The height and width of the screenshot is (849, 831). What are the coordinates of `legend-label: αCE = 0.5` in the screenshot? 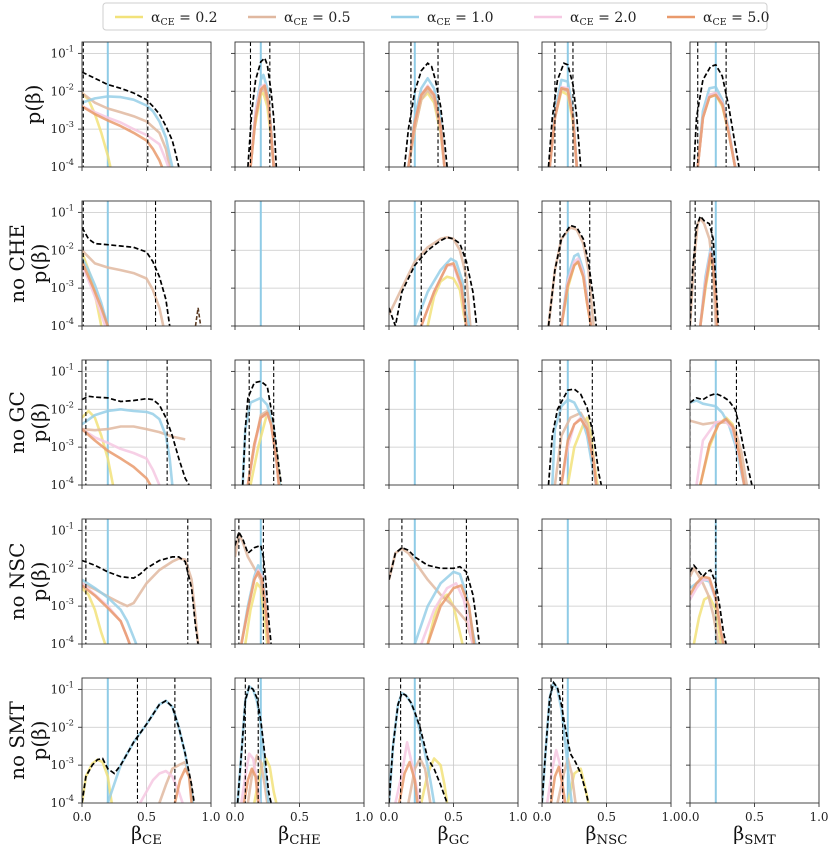 It's located at (317, 19).